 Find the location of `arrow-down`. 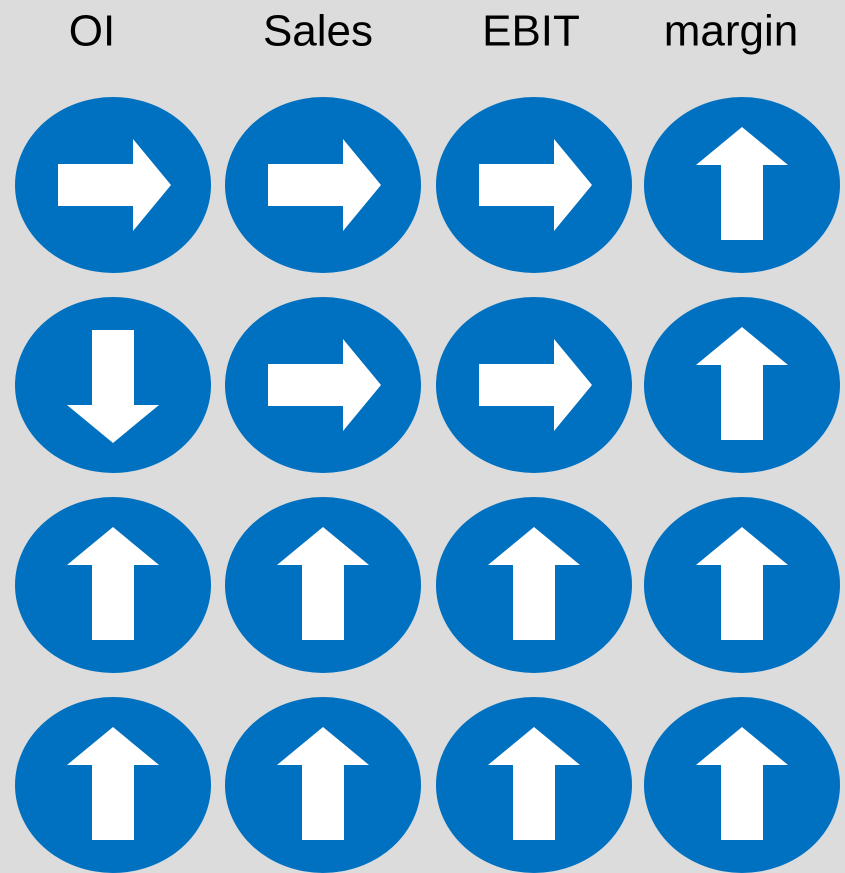

arrow-down is located at coordinates (113, 386).